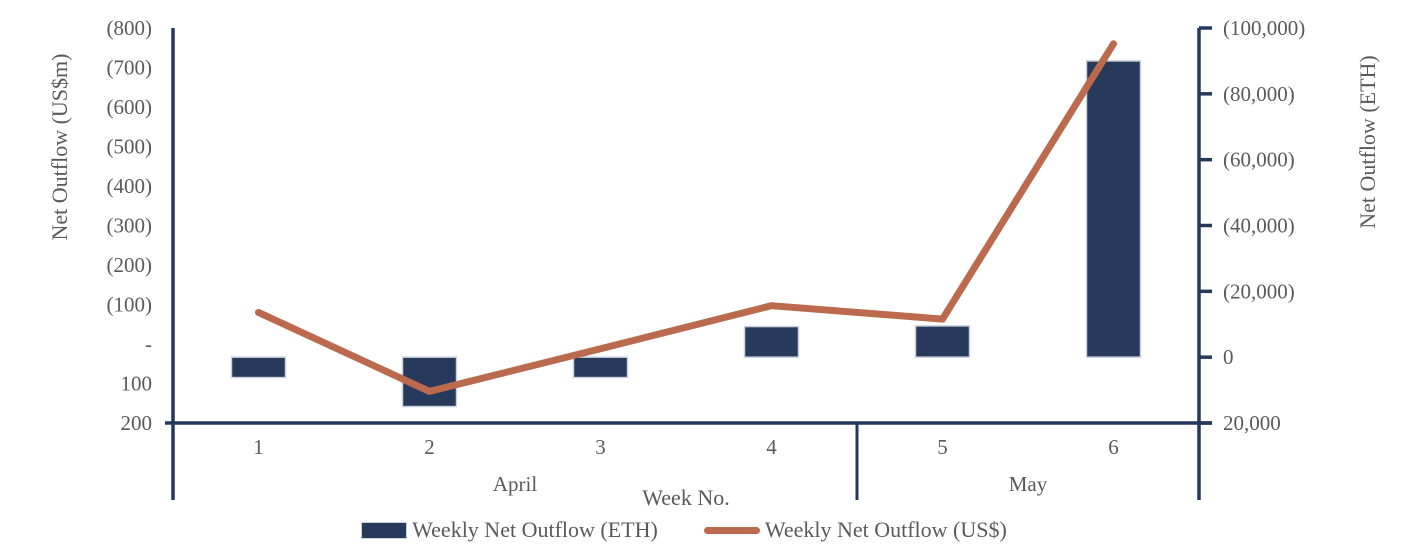 The width and height of the screenshot is (1406, 556). What do you see at coordinates (1259, 226) in the screenshot?
I see `right-axis-tick-label: (40,000)` at bounding box center [1259, 226].